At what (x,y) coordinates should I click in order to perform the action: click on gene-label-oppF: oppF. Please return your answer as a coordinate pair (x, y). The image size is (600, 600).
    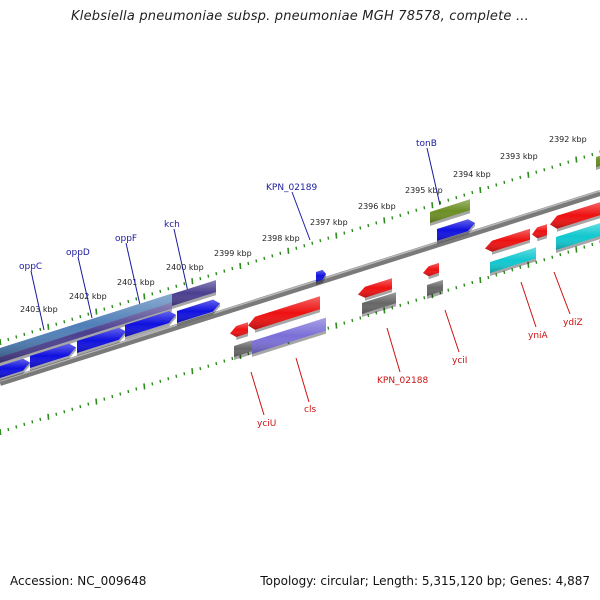
    Looking at the image, I should click on (126, 239).